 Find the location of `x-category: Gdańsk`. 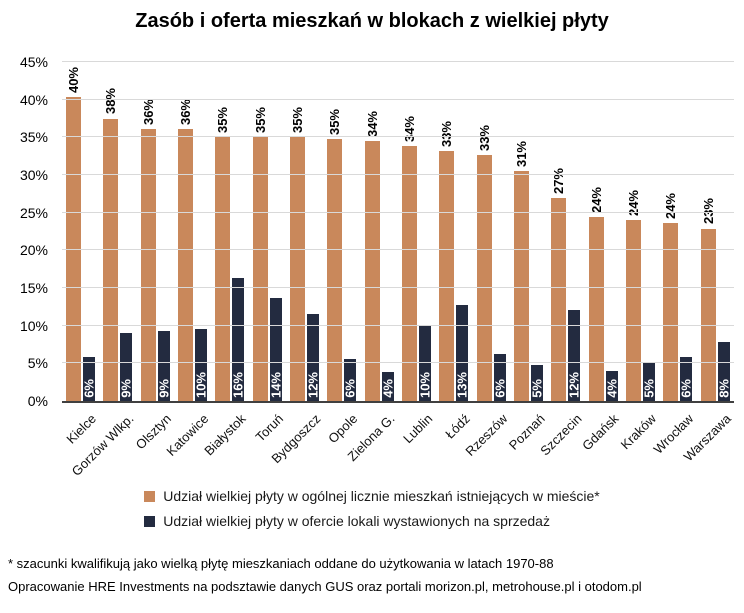

x-category: Gdańsk is located at coordinates (601, 448).